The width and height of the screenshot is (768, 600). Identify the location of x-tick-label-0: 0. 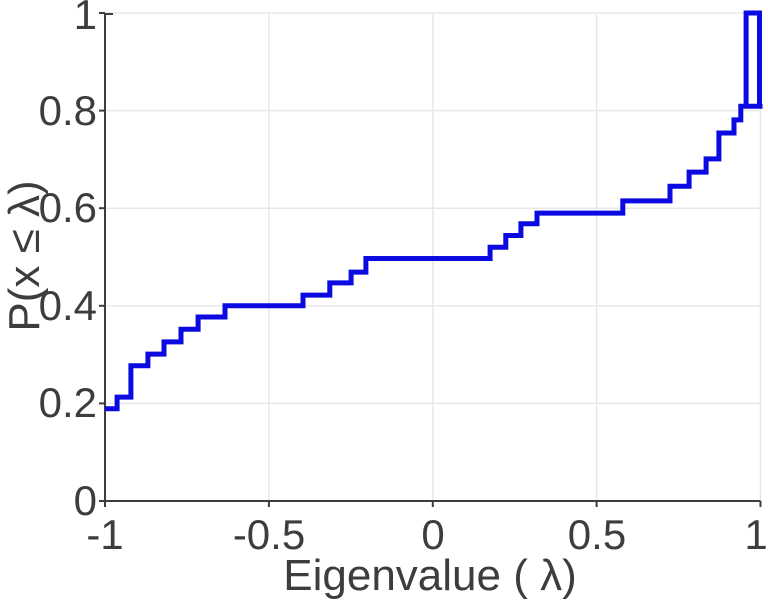
(433, 534).